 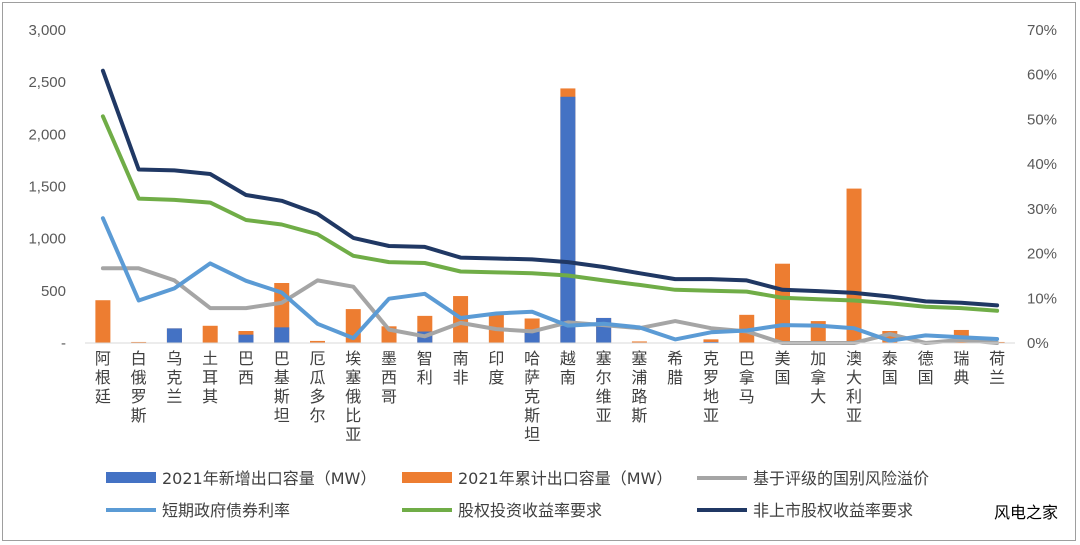 I want to click on legend-label: 2021年累计出口容量（MW）, so click(x=565, y=478).